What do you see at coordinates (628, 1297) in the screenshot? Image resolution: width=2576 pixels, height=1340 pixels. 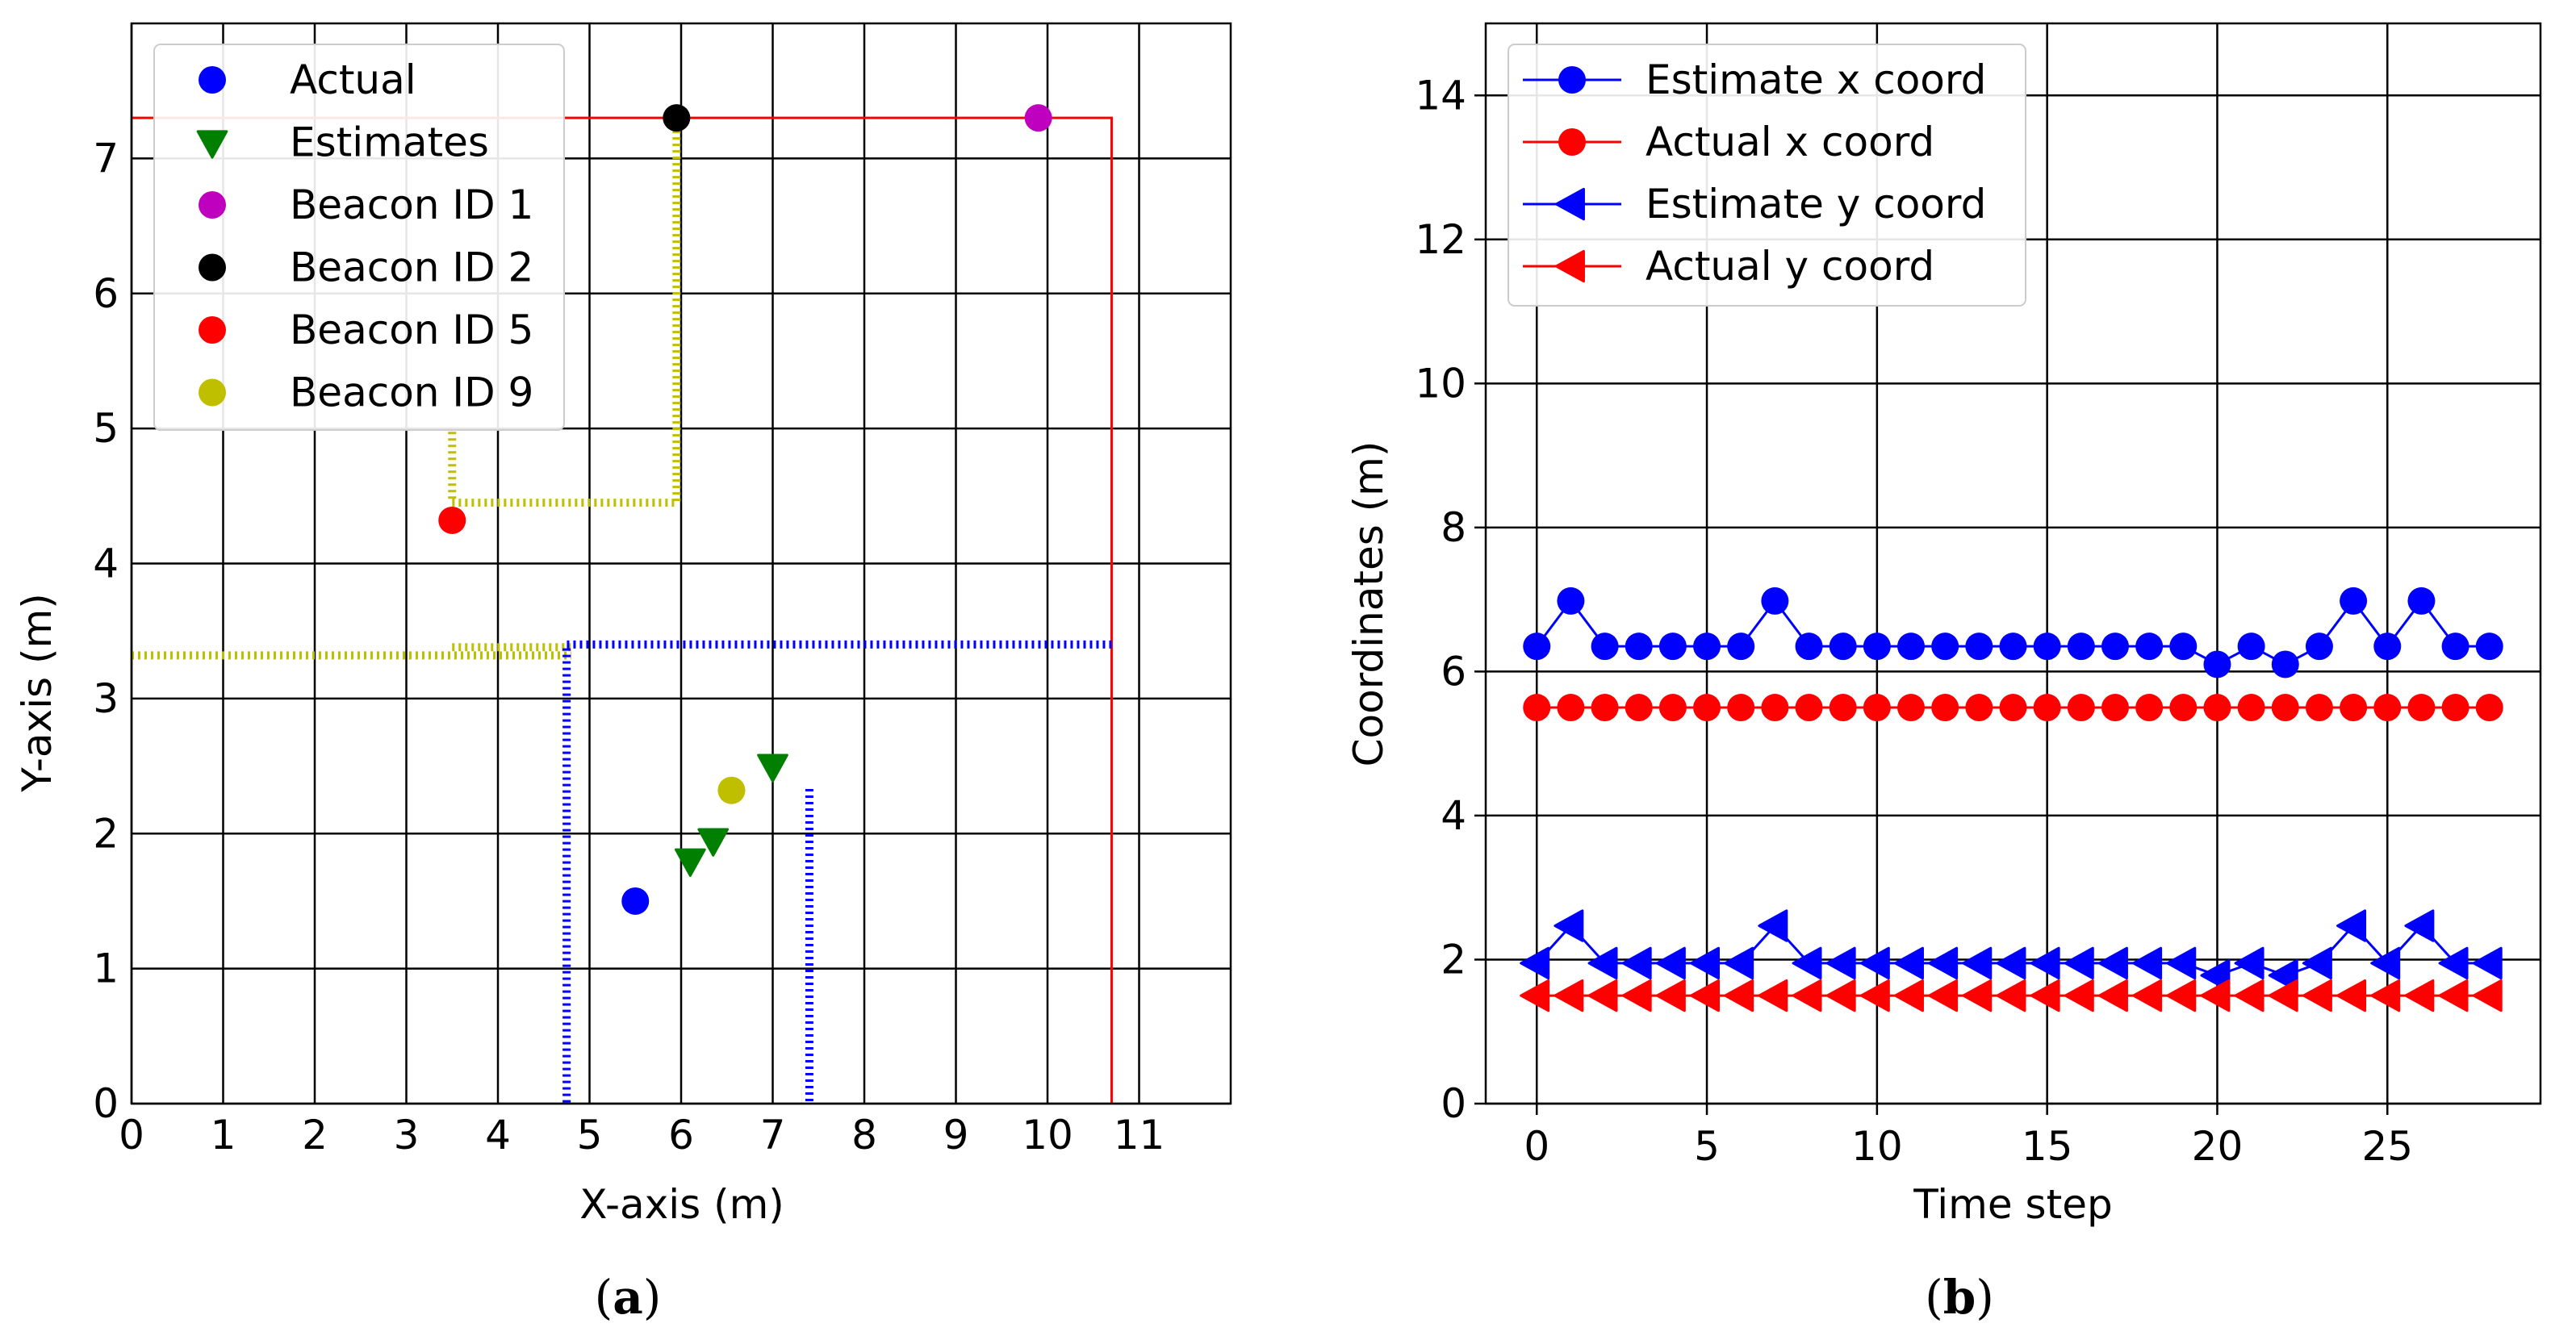 I see `panel-a-caption: (a)` at bounding box center [628, 1297].